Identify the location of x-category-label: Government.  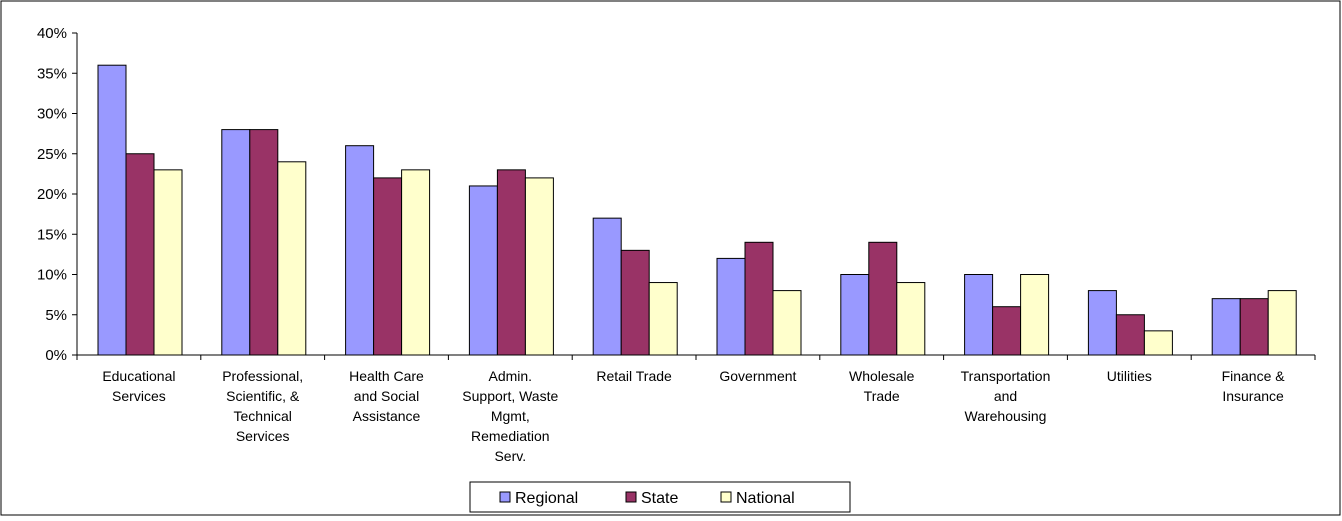
(757, 376).